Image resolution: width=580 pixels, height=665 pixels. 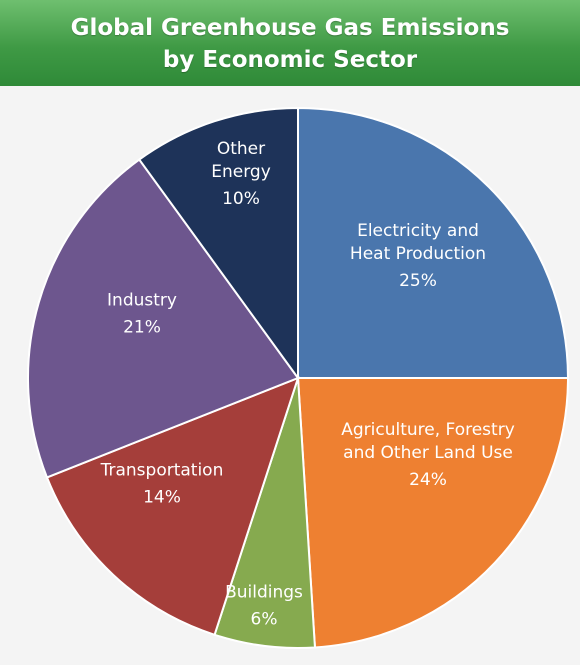 What do you see at coordinates (142, 328) in the screenshot?
I see `slice-label-percent: 21%` at bounding box center [142, 328].